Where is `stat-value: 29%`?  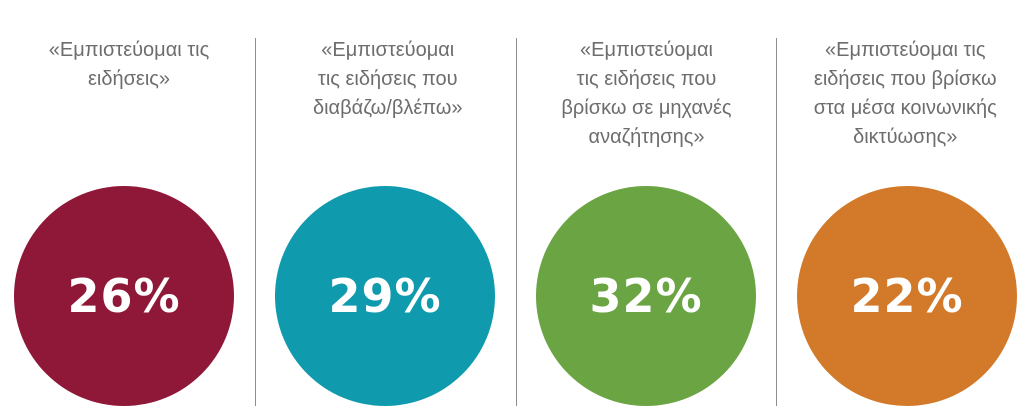
stat-value: 29% is located at coordinates (385, 296).